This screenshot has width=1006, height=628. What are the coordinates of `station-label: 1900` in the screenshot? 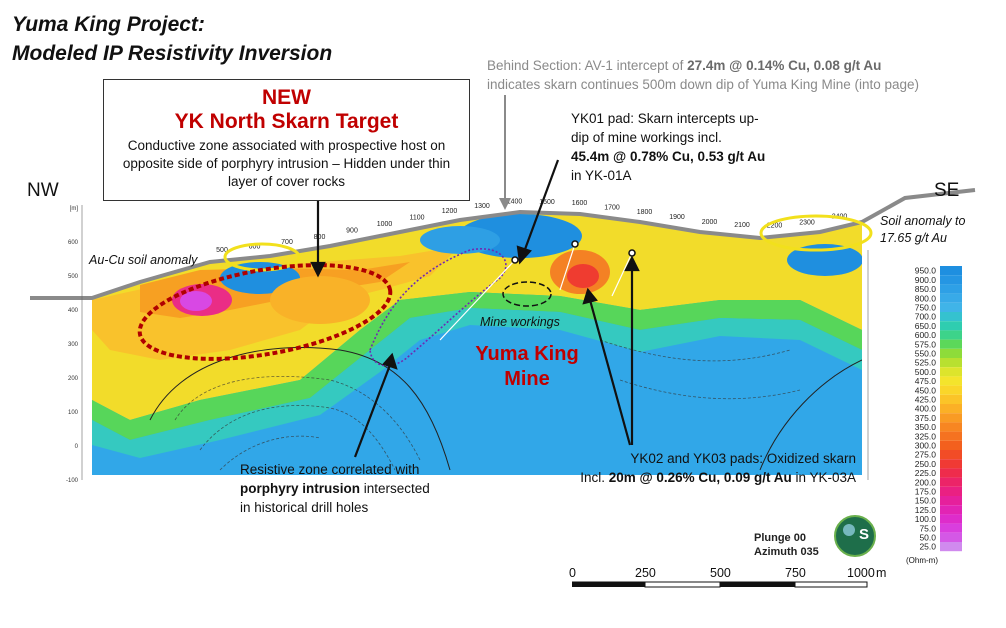 It's located at (677, 217).